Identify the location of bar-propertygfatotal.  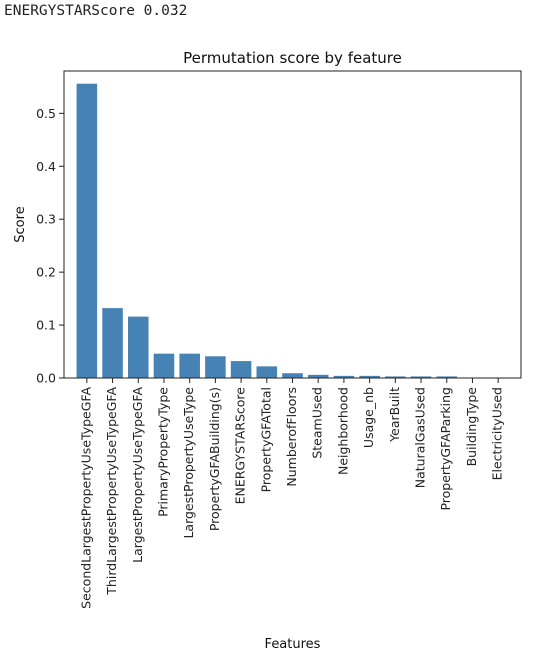
(267, 372).